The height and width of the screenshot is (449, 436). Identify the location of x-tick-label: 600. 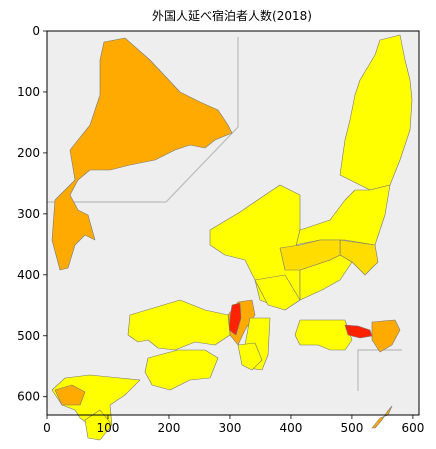
(412, 428).